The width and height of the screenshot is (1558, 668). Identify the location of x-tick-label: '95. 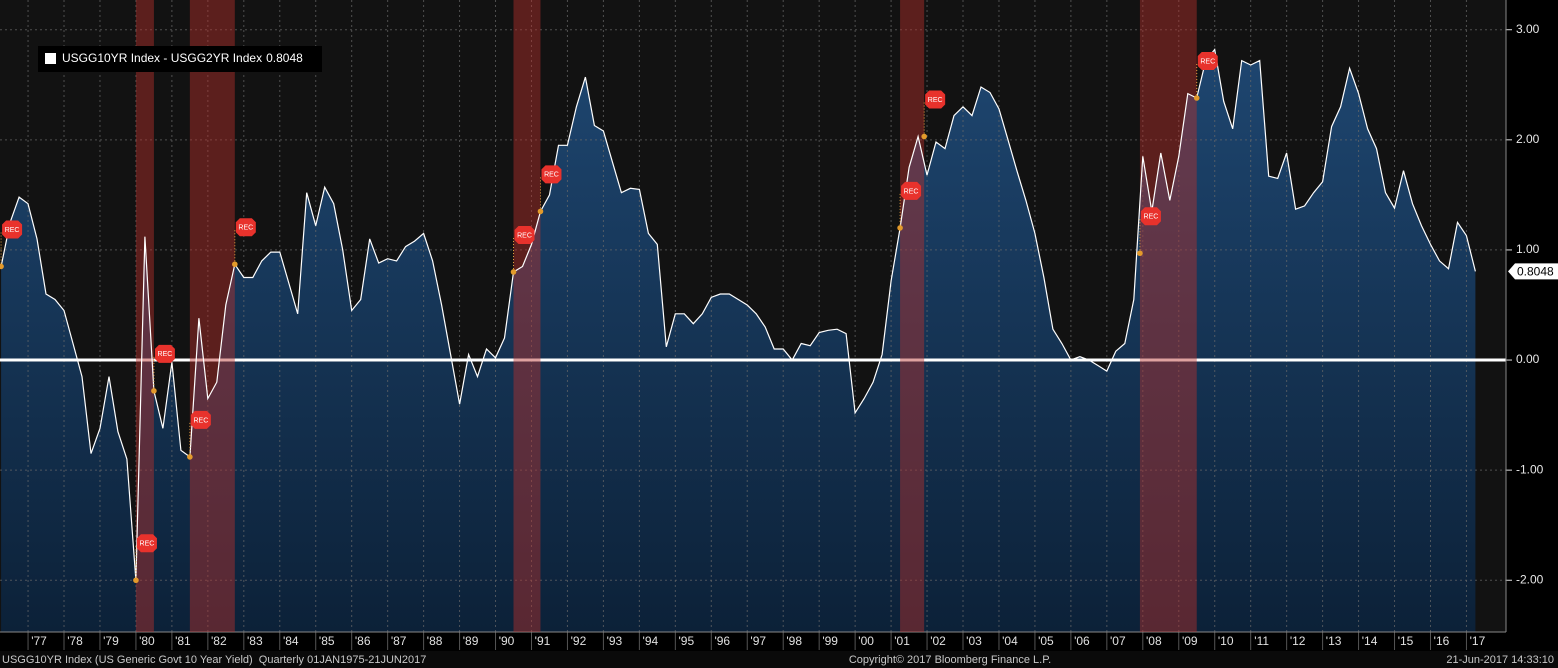
(687, 641).